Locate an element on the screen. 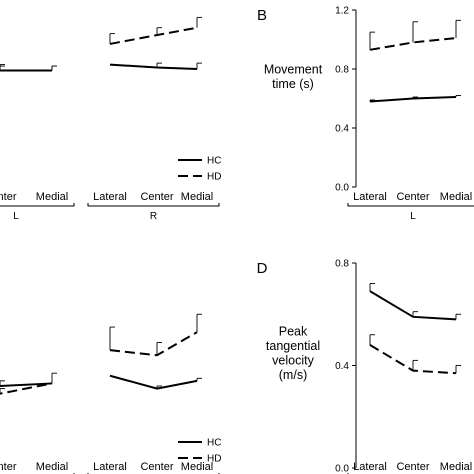  panel-a-series-hc-line is located at coordinates (153, 66).